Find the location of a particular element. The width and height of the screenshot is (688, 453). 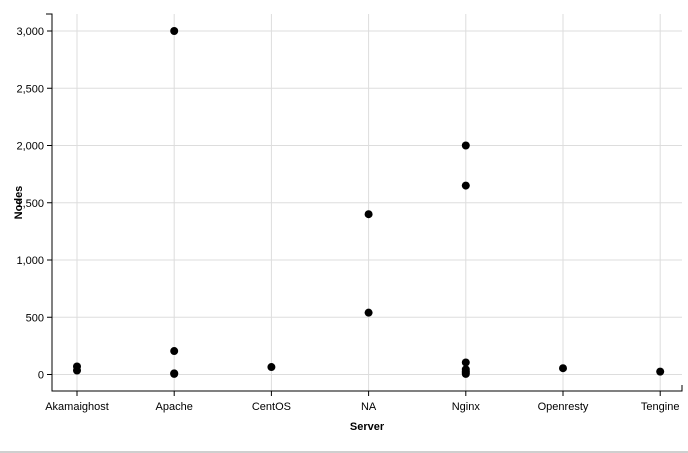

x-tick-label: Nginx is located at coordinates (466, 407).